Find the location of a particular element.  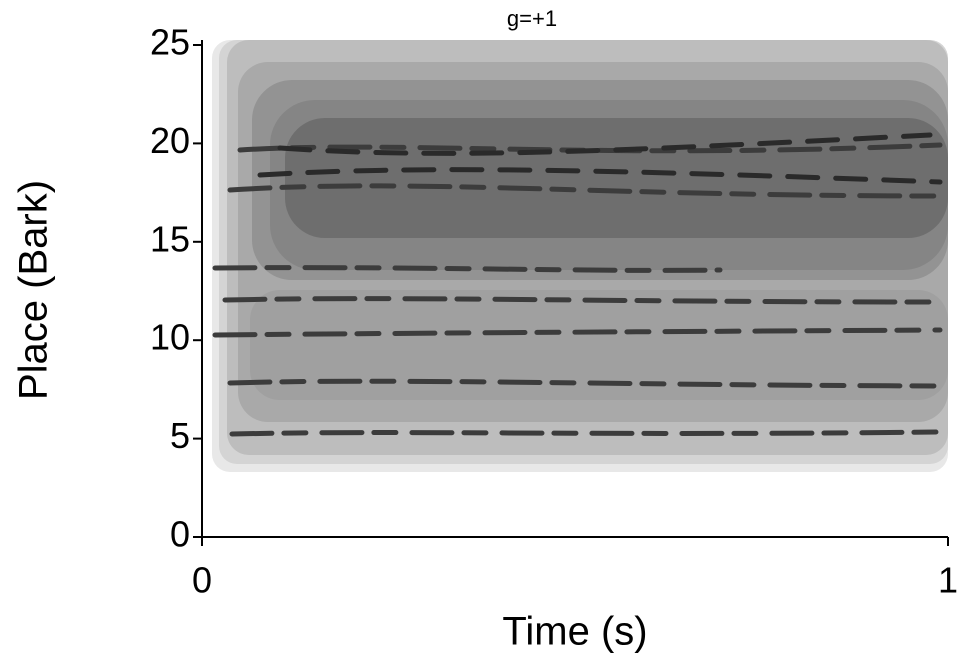

y-tick-label: 0 is located at coordinates (180, 534).